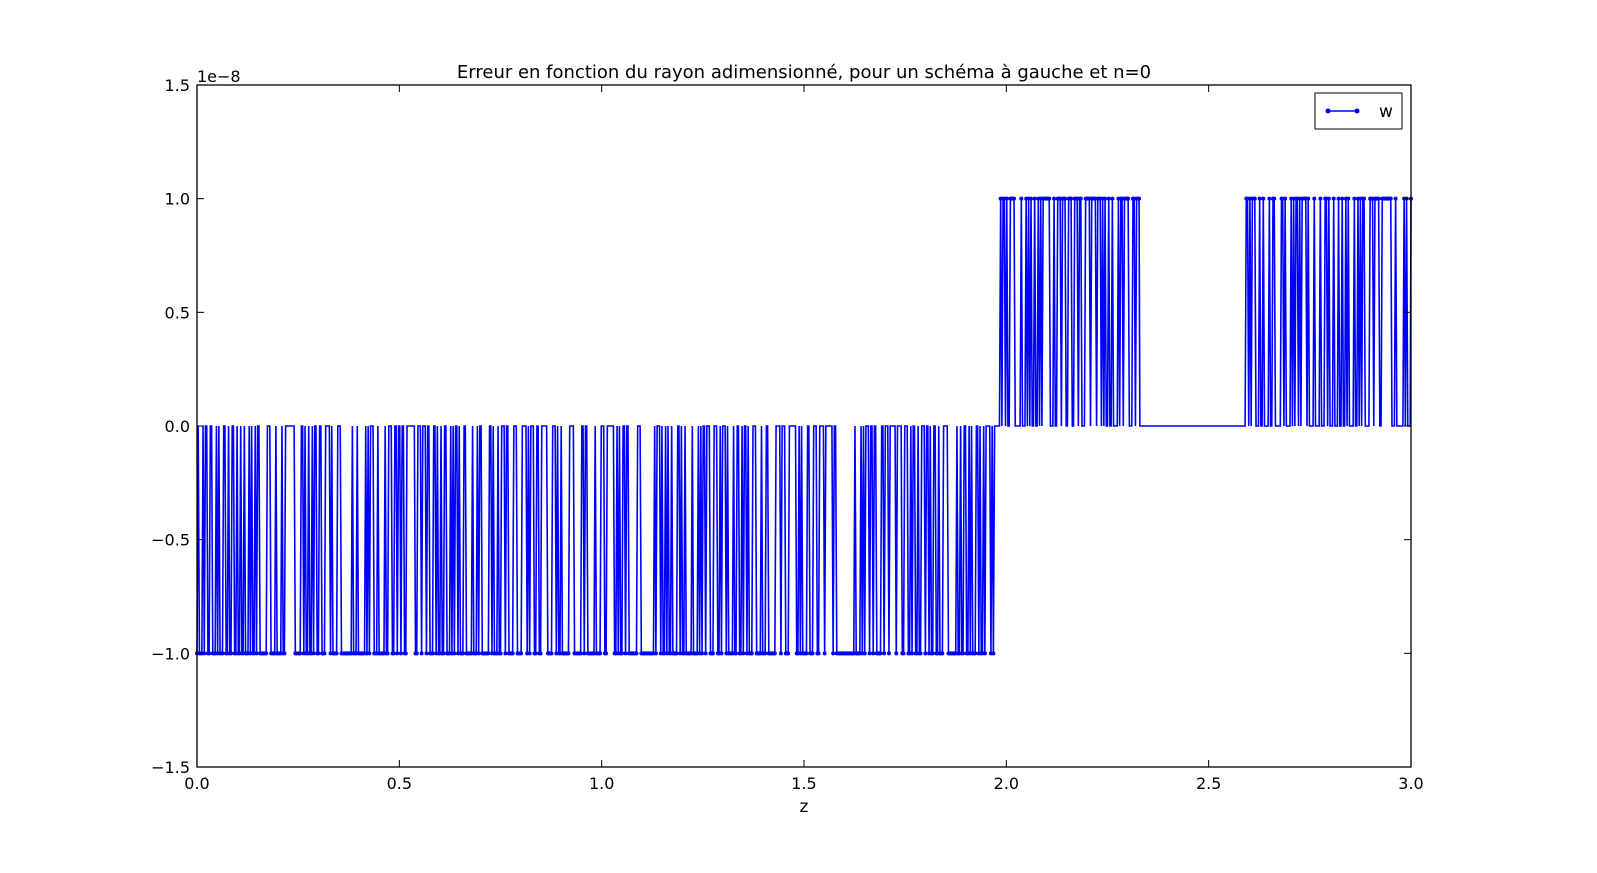 This screenshot has height=873, width=1597. I want to click on x-tick-label: 2.0, so click(1006, 783).